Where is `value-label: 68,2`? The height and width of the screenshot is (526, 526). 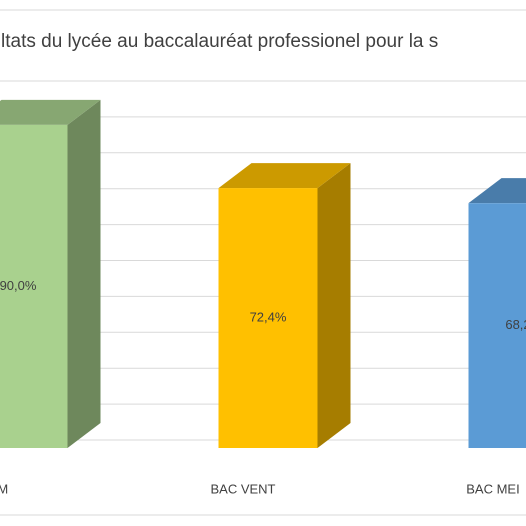 value-label: 68,2 is located at coordinates (515, 324).